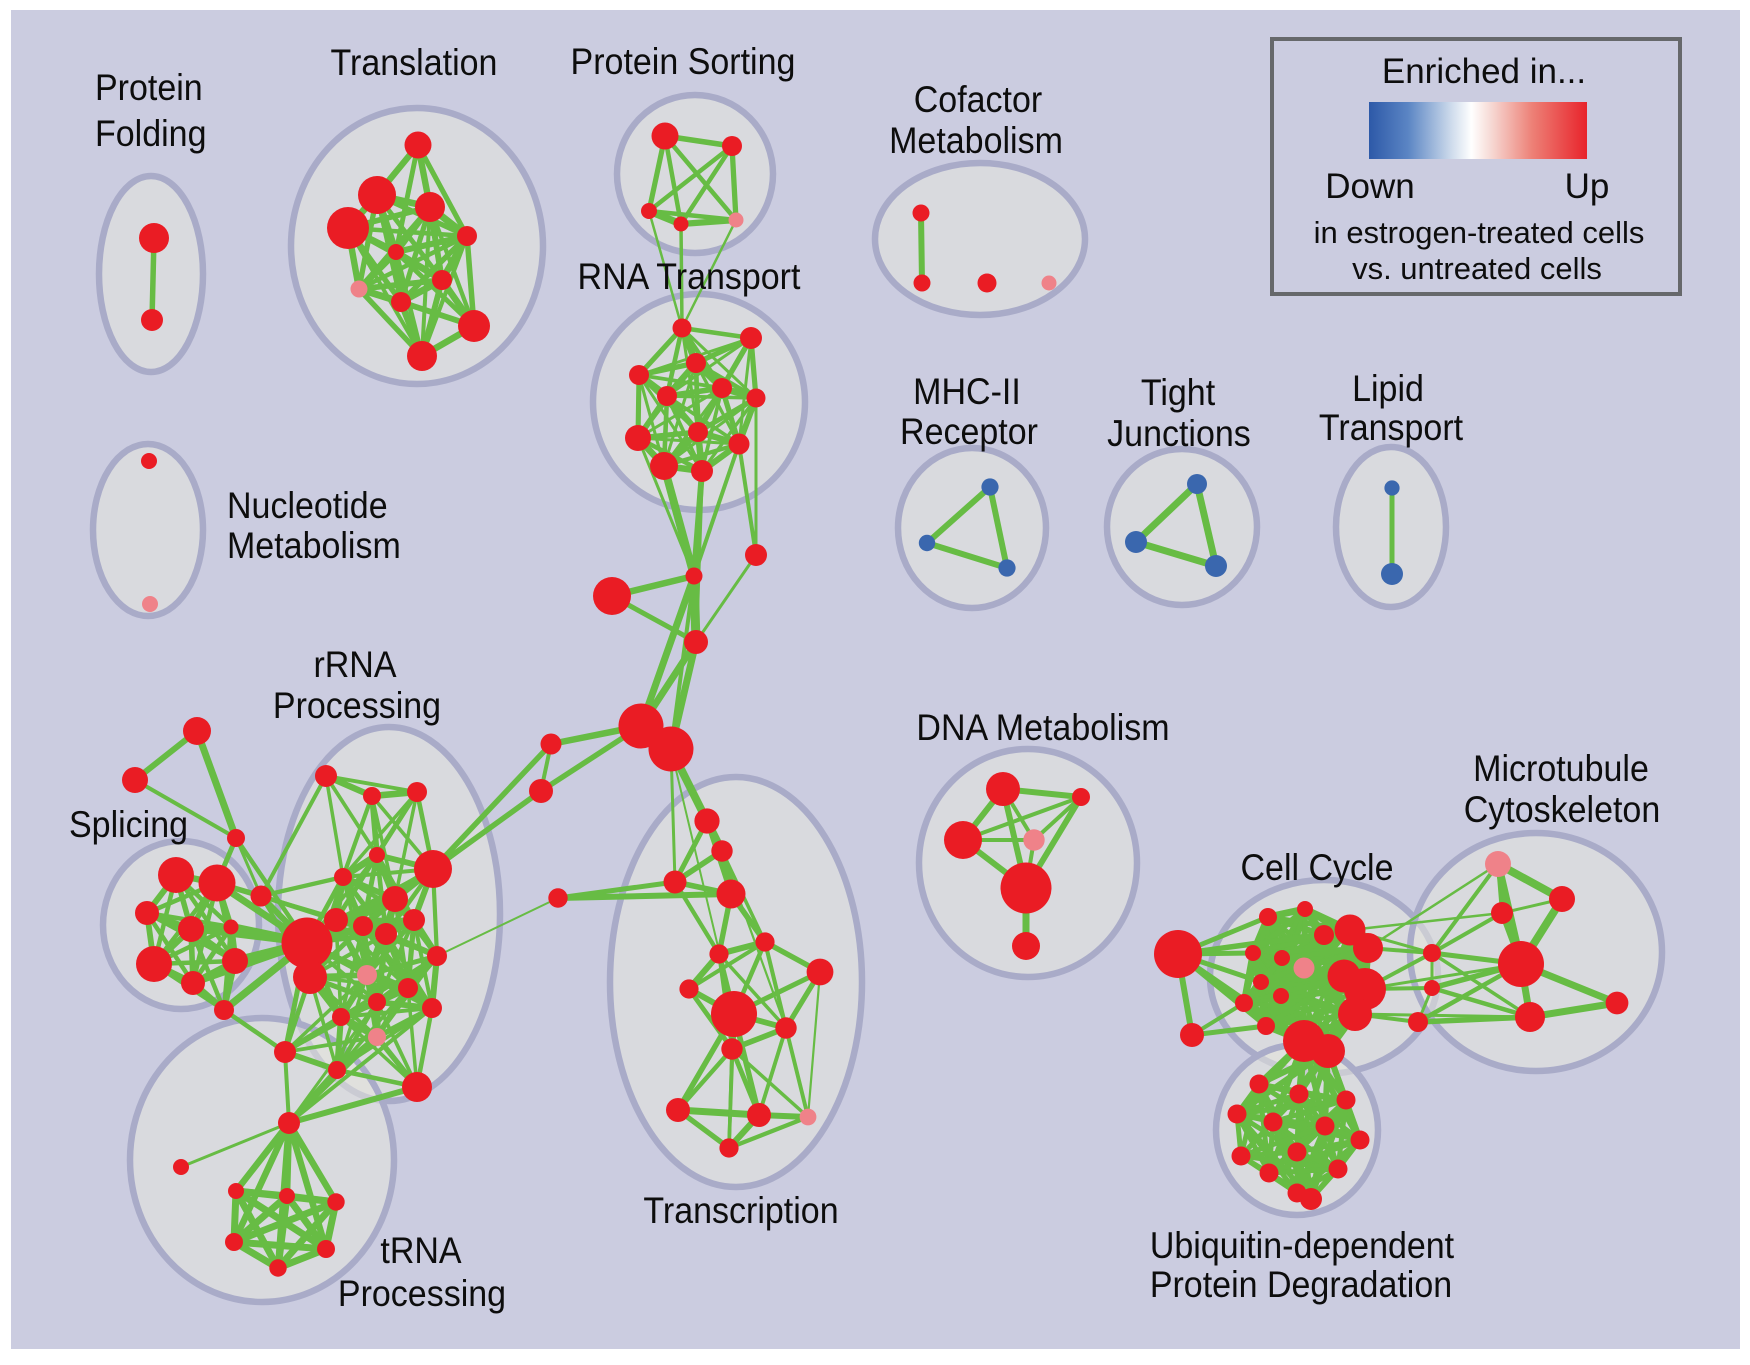 The image size is (1750, 1365). Describe the element at coordinates (740, 1211) in the screenshot. I see `svg-text: Transcription` at that location.